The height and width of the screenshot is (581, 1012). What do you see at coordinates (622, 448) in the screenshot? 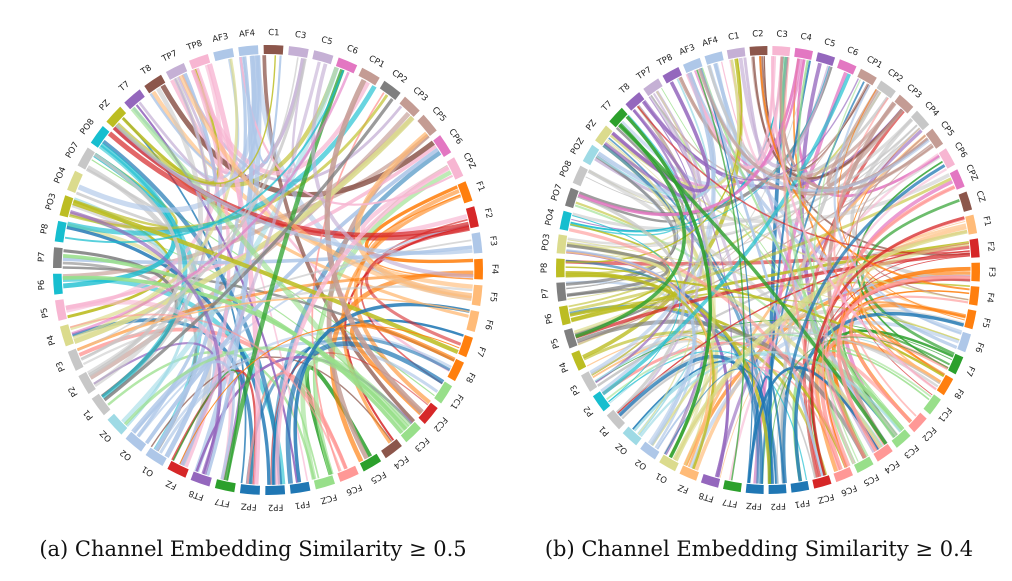
I see `channel-label: OZ` at bounding box center [622, 448].